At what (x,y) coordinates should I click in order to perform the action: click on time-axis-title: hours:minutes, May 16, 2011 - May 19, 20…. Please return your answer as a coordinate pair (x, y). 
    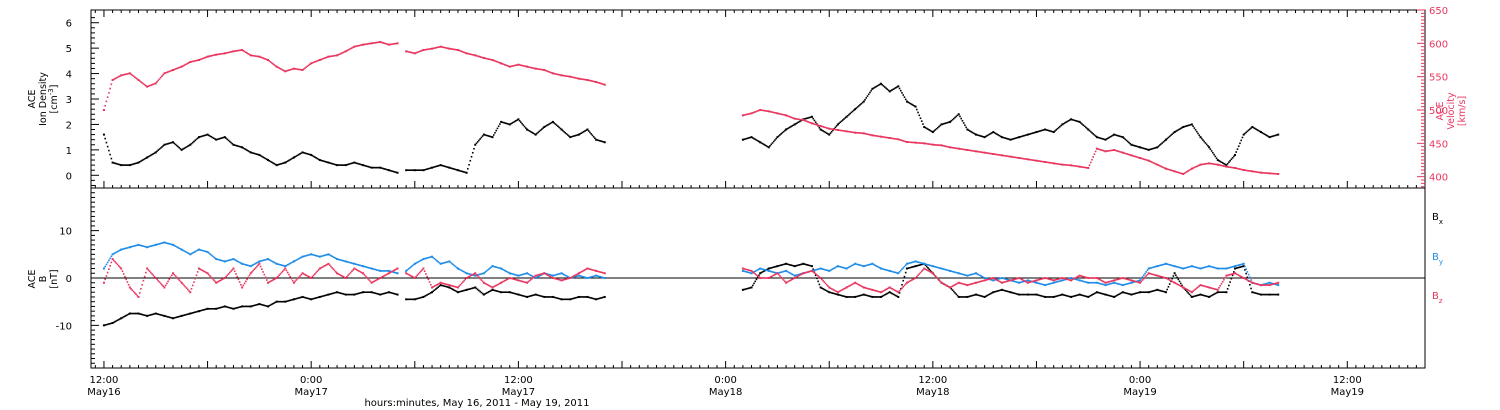
    Looking at the image, I should click on (476, 403).